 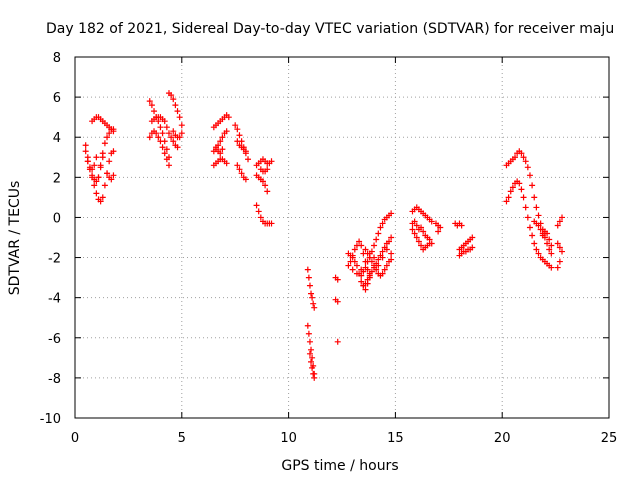 What do you see at coordinates (395, 438) in the screenshot?
I see `x-tick-label: 15` at bounding box center [395, 438].